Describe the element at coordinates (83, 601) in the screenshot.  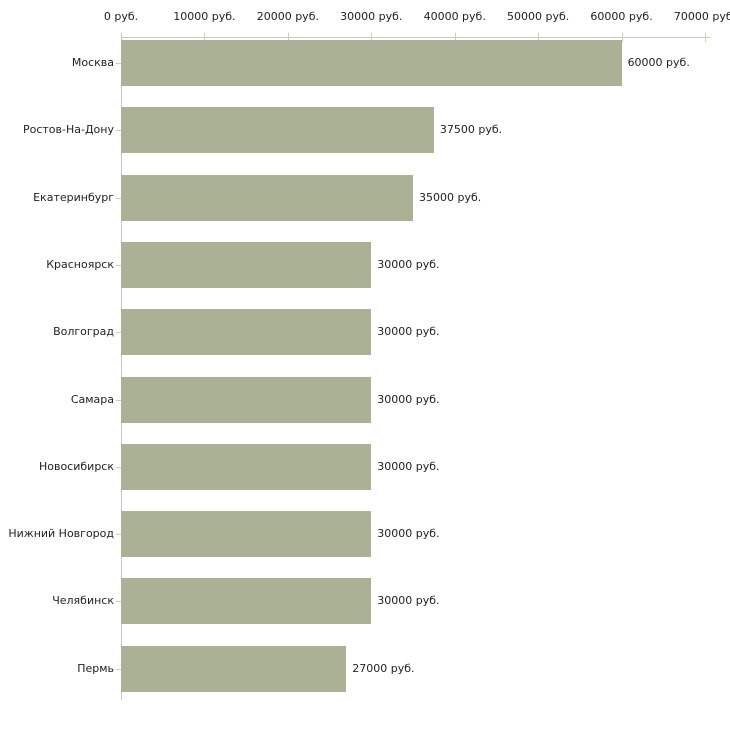
I see `category-label: Челябинск` at that location.